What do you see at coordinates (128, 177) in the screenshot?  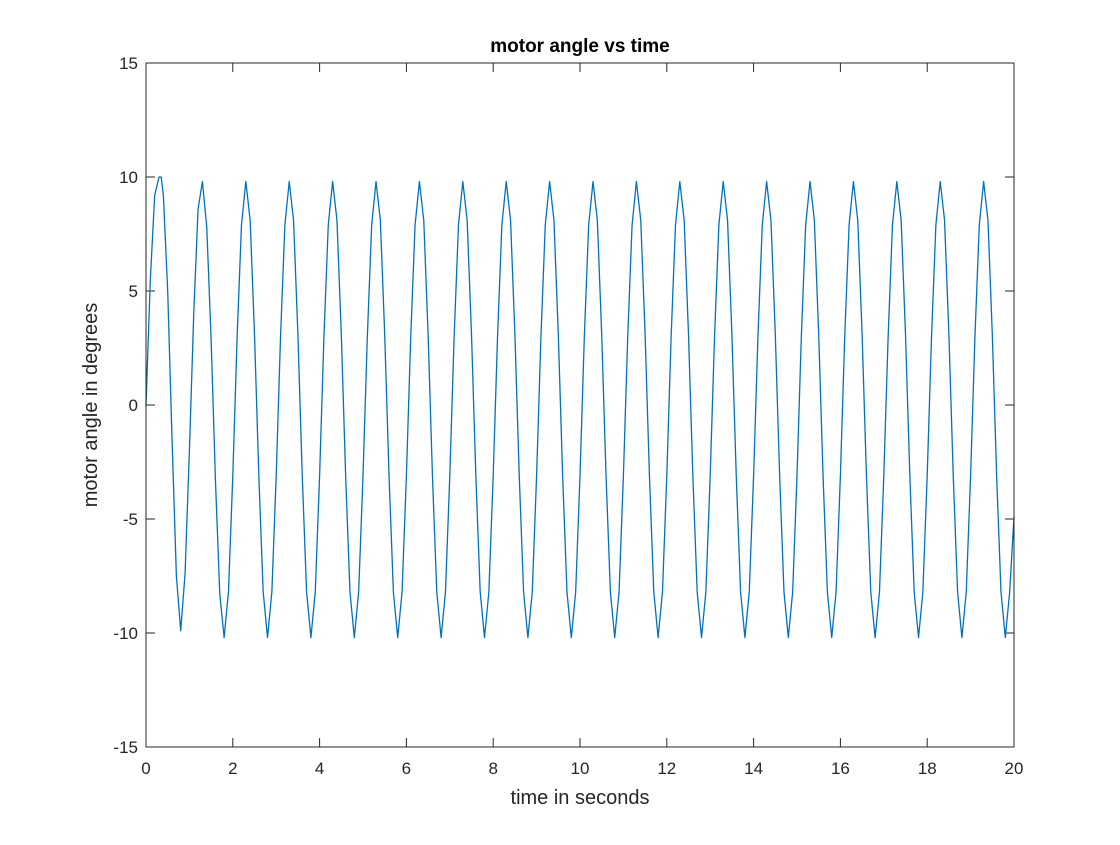 I see `y-tick-label: 10` at bounding box center [128, 177].